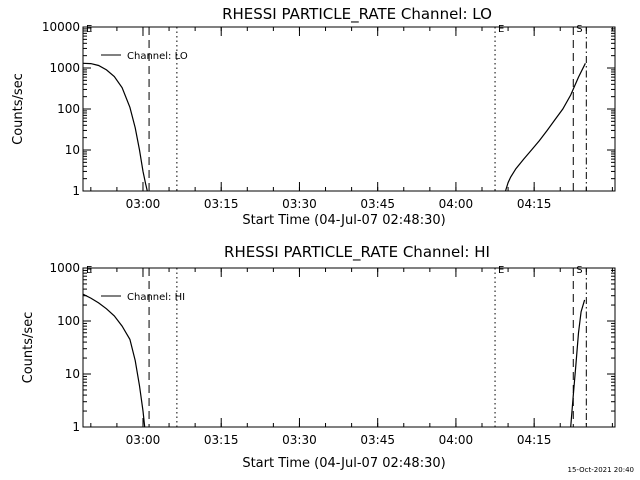  I want to click on timestamp-container: 15-Oct-2021 20:40, so click(601, 468).